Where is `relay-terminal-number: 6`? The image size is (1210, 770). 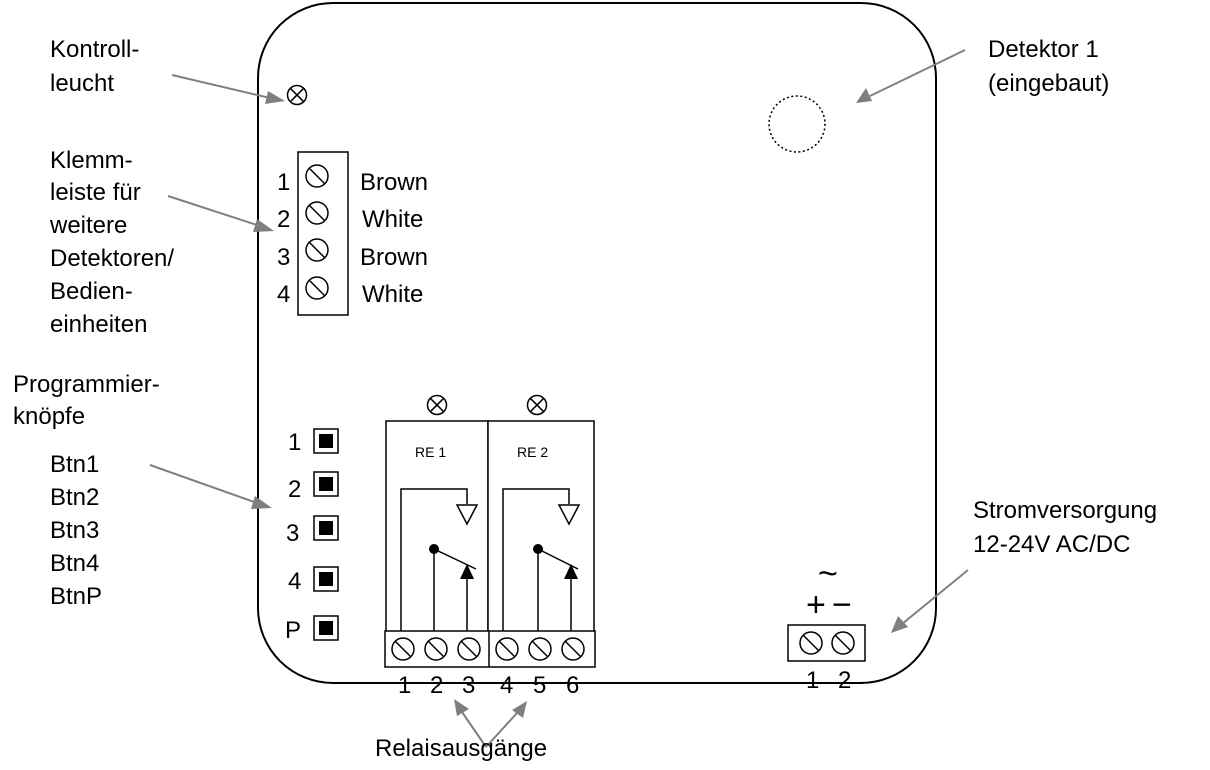
relay-terminal-number: 6 is located at coordinates (572, 685).